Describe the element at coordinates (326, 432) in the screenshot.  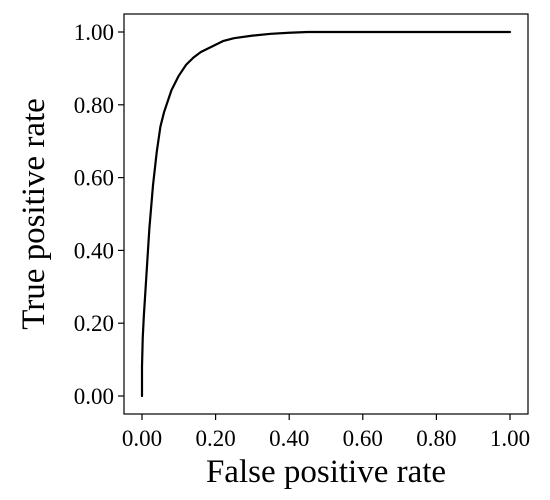
I see `x-axis-ticks: 0.00 0.20 0.40 0.60 0.80 1.00` at that location.